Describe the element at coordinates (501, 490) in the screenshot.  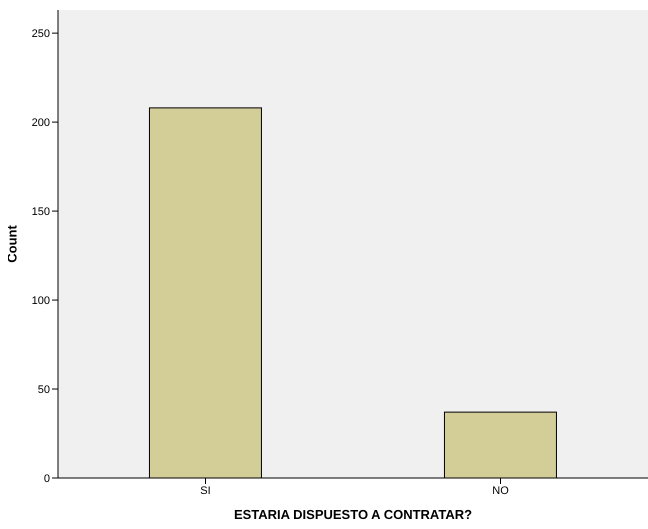
I see `x-tick-label: NO` at that location.